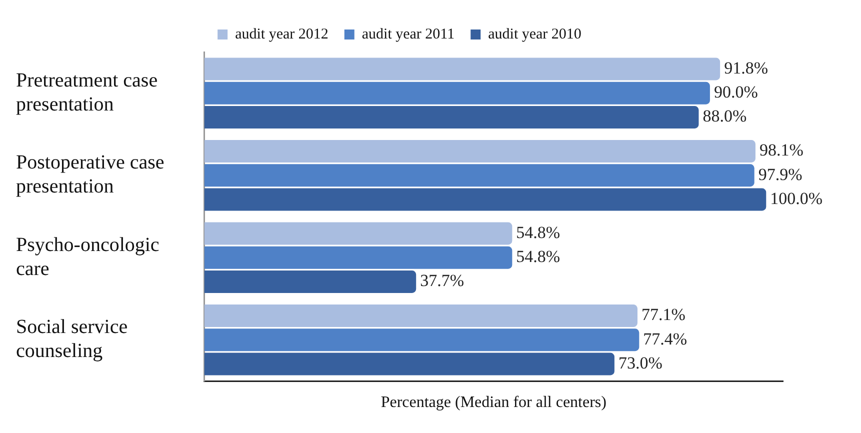  Describe the element at coordinates (88, 257) in the screenshot. I see `y-tick-label: Psycho-oncologic care` at that location.